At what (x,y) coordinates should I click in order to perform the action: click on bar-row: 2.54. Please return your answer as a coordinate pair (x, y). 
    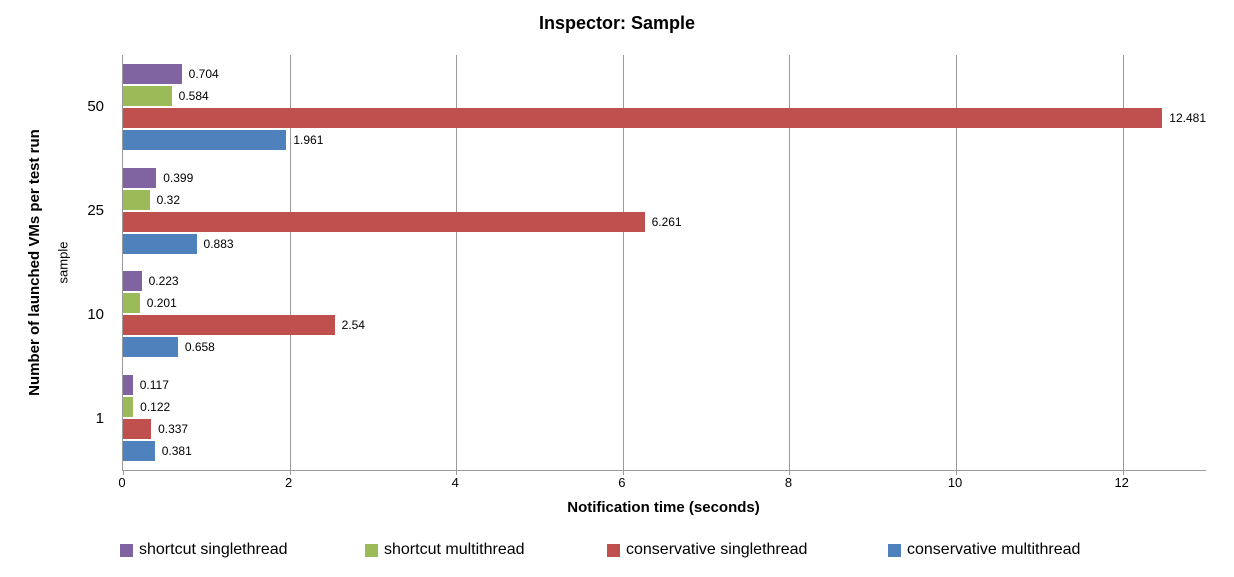
    Looking at the image, I should click on (664, 325).